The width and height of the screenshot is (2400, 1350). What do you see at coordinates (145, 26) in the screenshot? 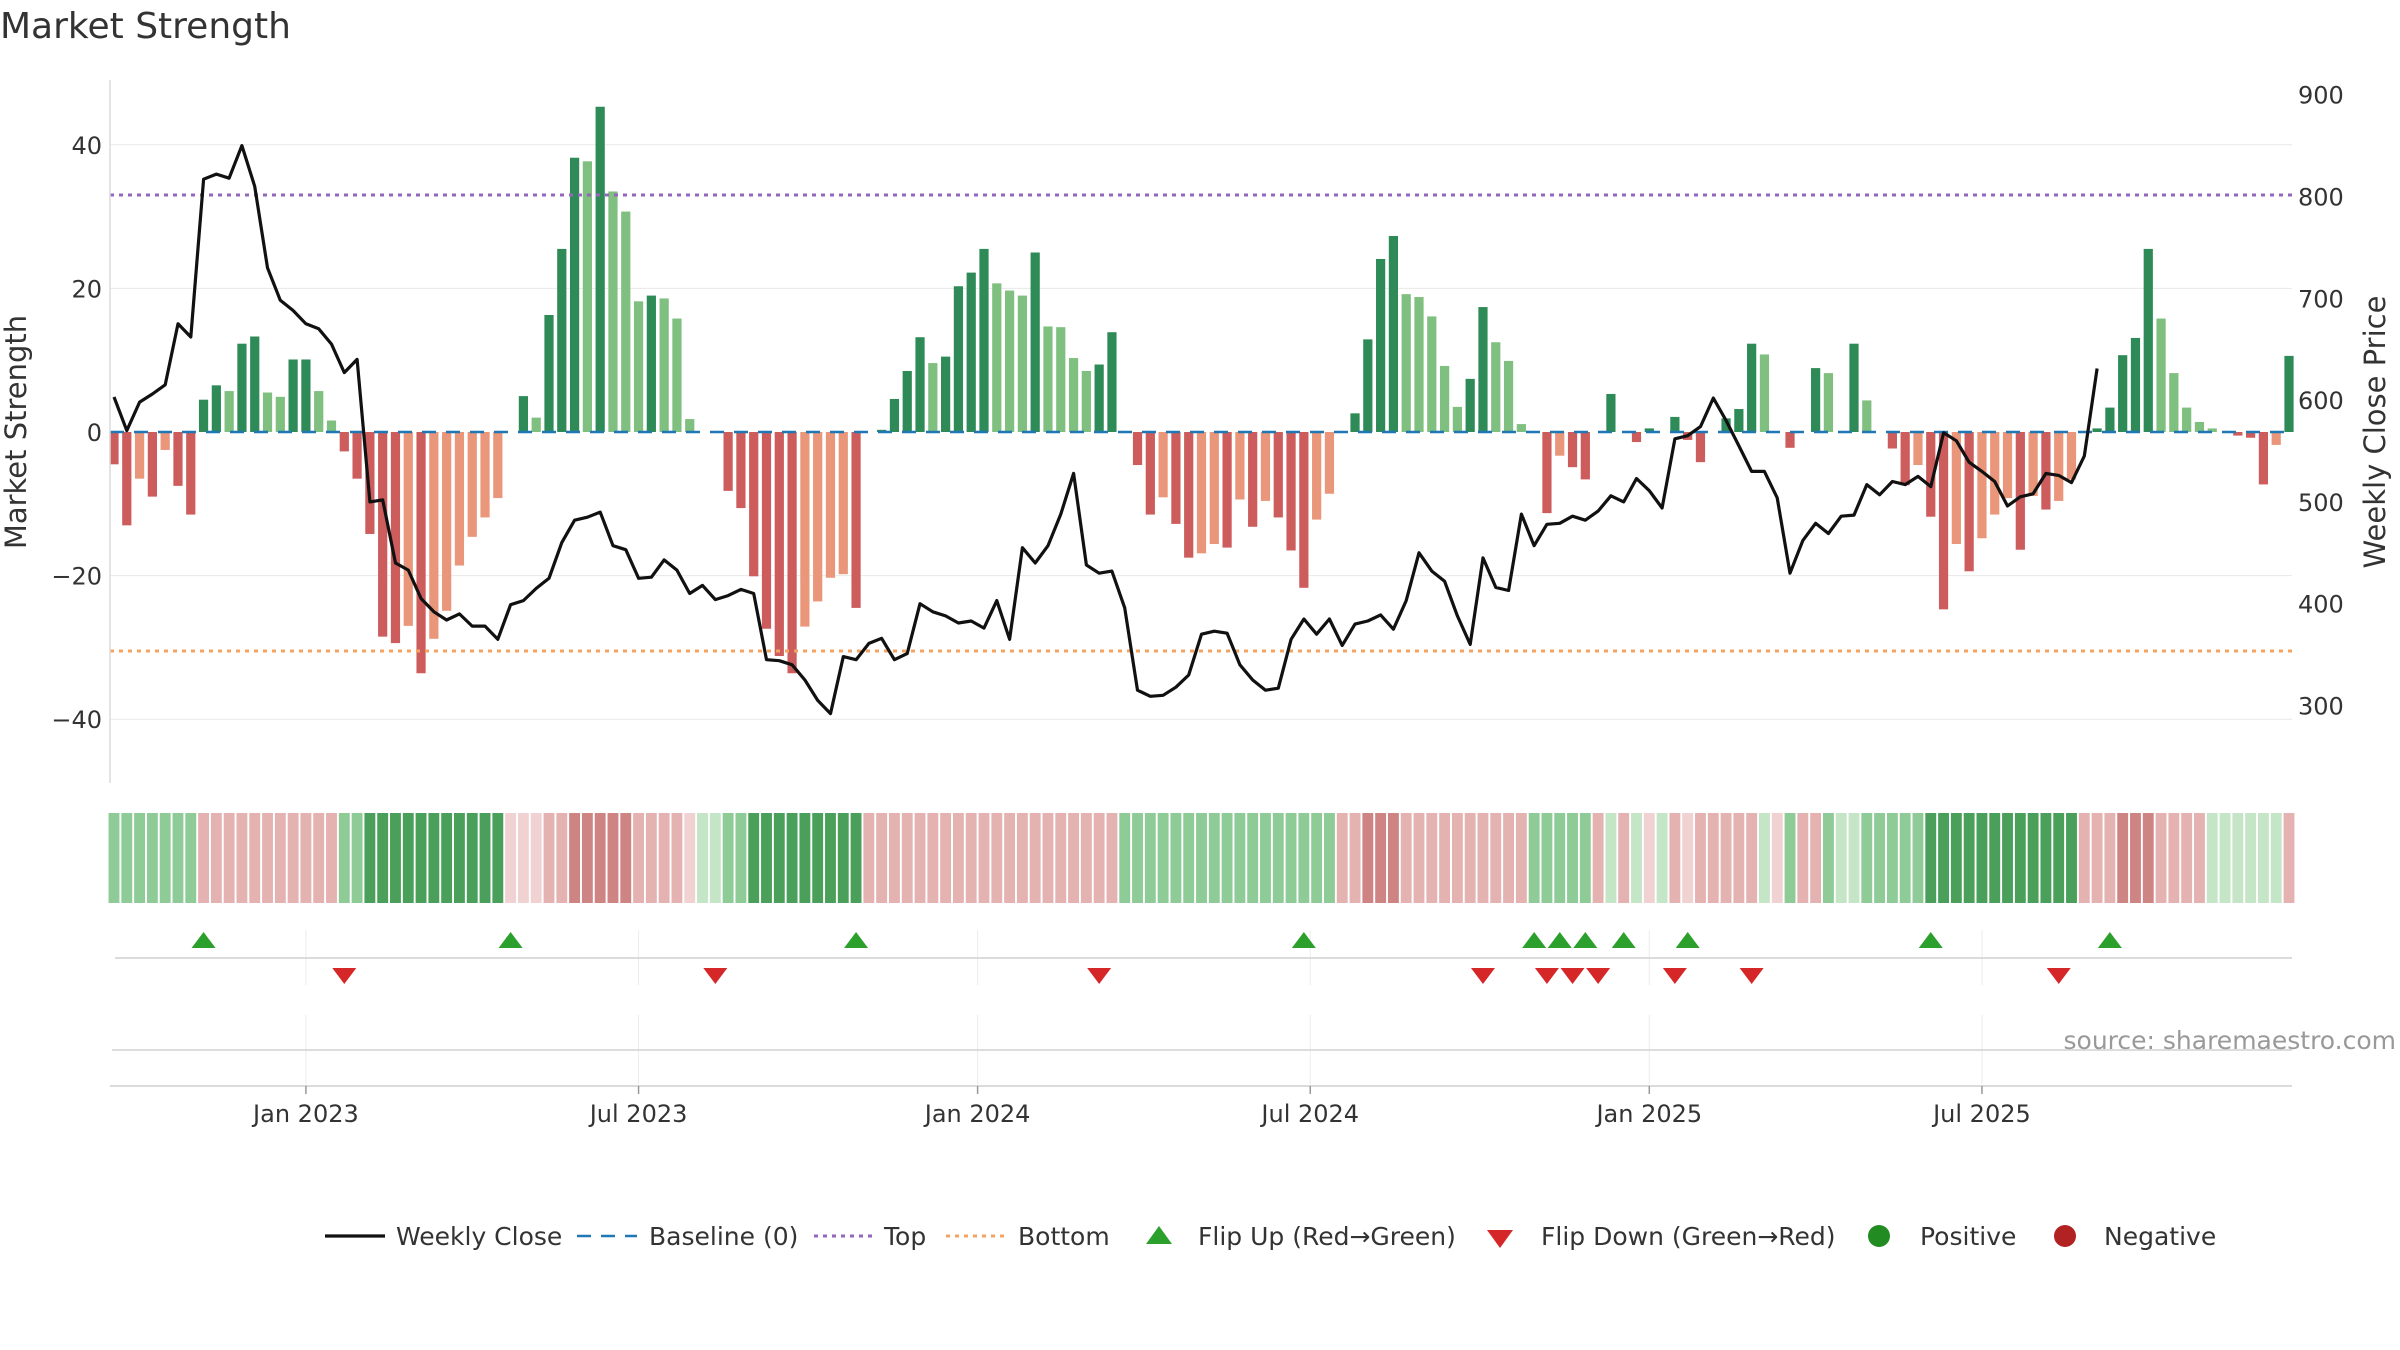
I see `chart-title: Market Strength` at bounding box center [145, 26].